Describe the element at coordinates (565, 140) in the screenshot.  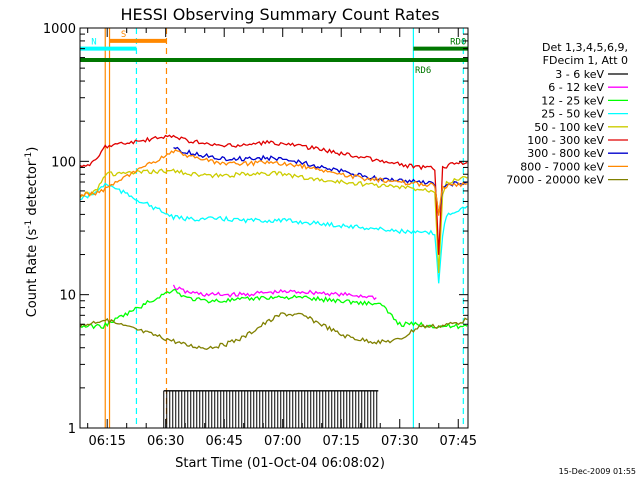
I see `legend-label: 100 - 300 keV` at that location.